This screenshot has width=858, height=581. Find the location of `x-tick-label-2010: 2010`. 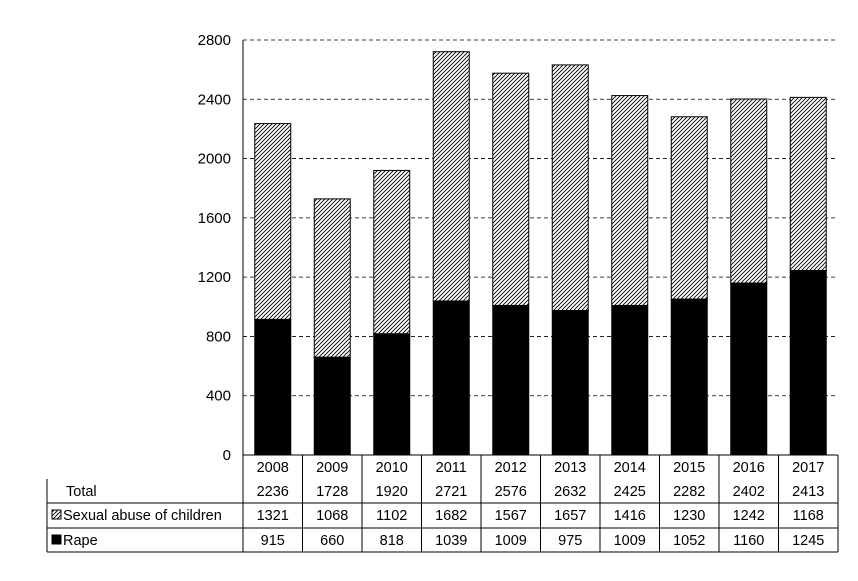

x-tick-label-2010: 2010 is located at coordinates (392, 468).